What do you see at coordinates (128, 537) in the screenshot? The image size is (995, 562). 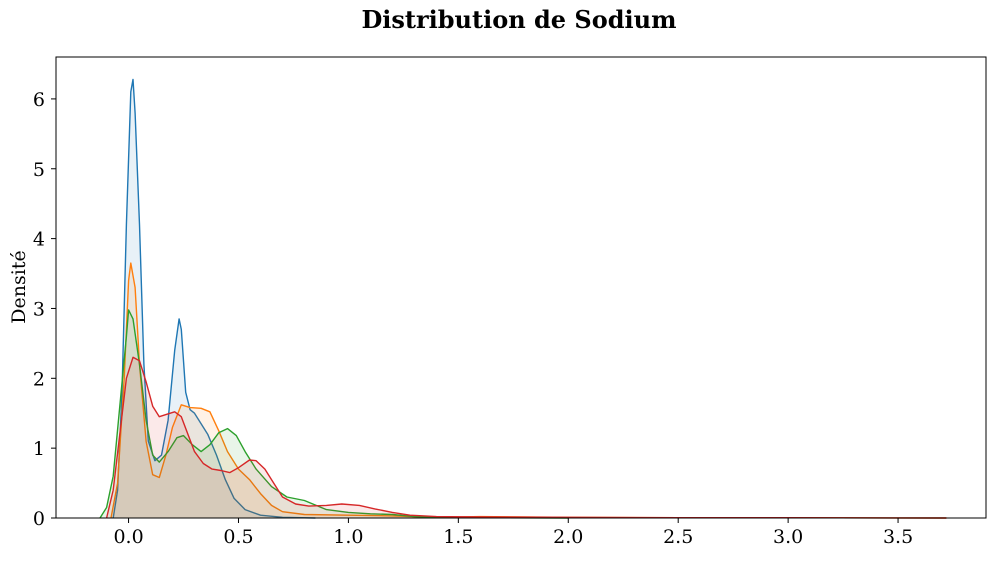 I see `x-tick-label: 0.0` at bounding box center [128, 537].